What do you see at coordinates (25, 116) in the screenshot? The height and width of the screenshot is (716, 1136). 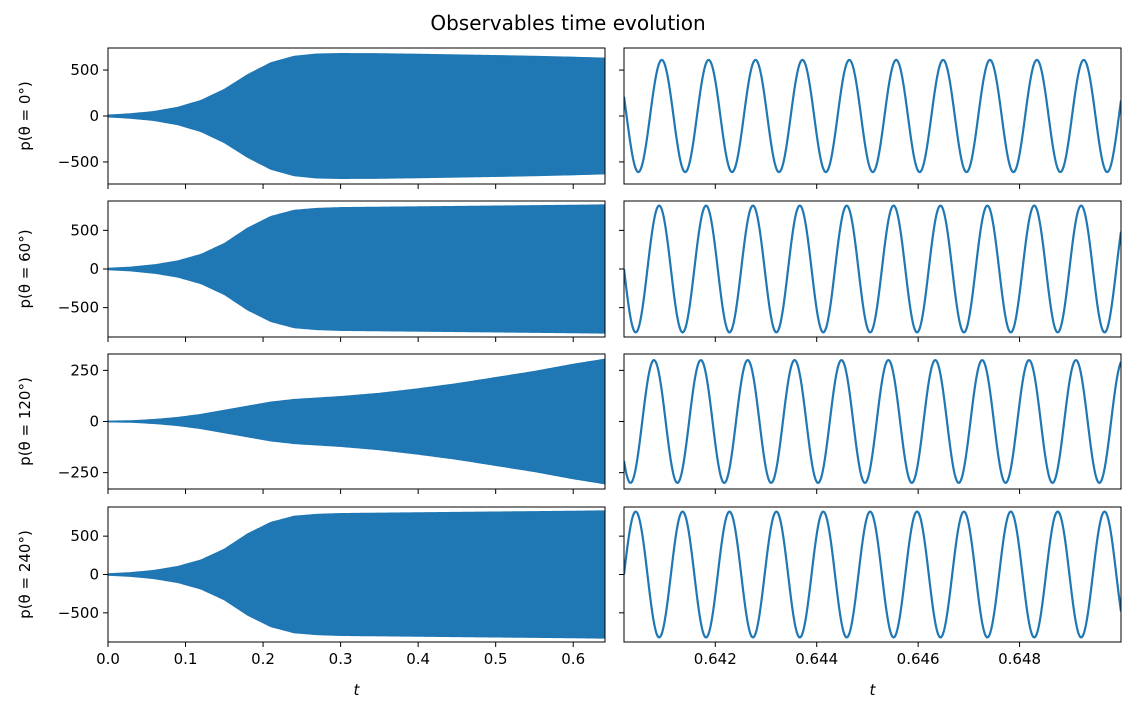 I see `y-axis-label: p(θ = 0°)` at bounding box center [25, 116].